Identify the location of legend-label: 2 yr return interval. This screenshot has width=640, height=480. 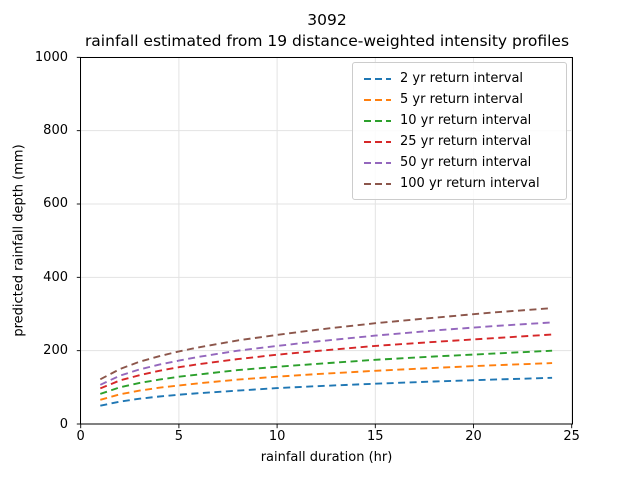
(462, 78).